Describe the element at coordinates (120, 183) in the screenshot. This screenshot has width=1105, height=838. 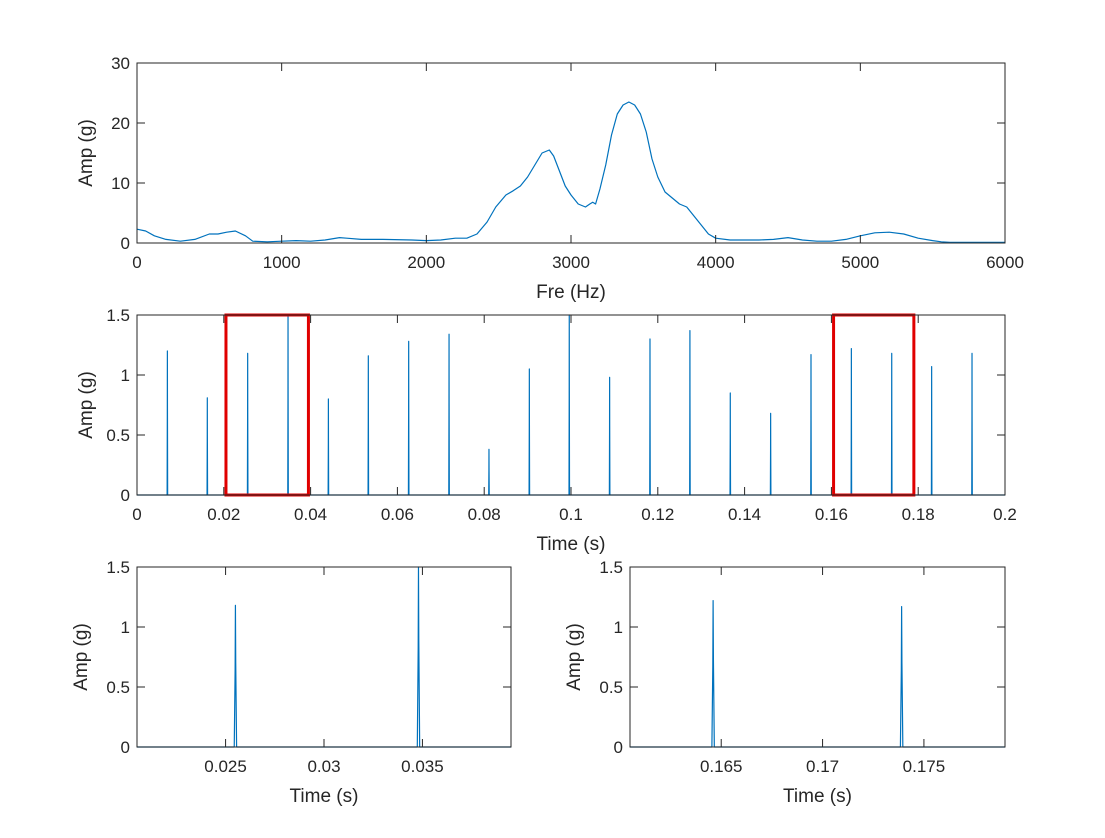
I see `y-tick-label: 10` at that location.